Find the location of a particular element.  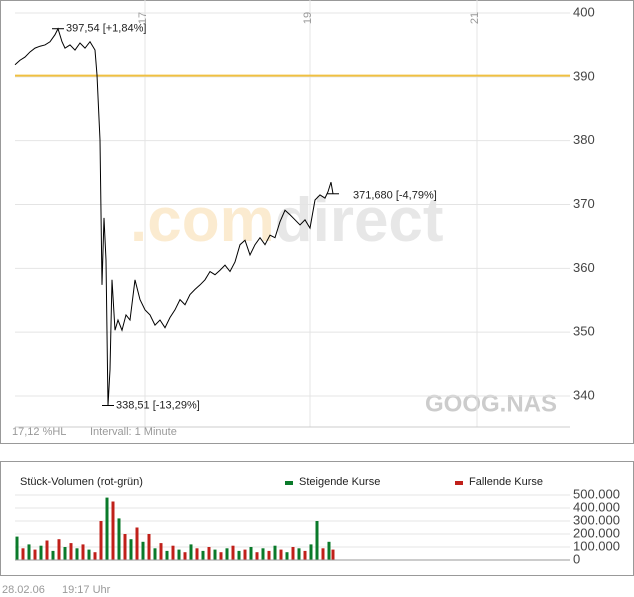

watermark-part: direct is located at coordinates (359, 220).